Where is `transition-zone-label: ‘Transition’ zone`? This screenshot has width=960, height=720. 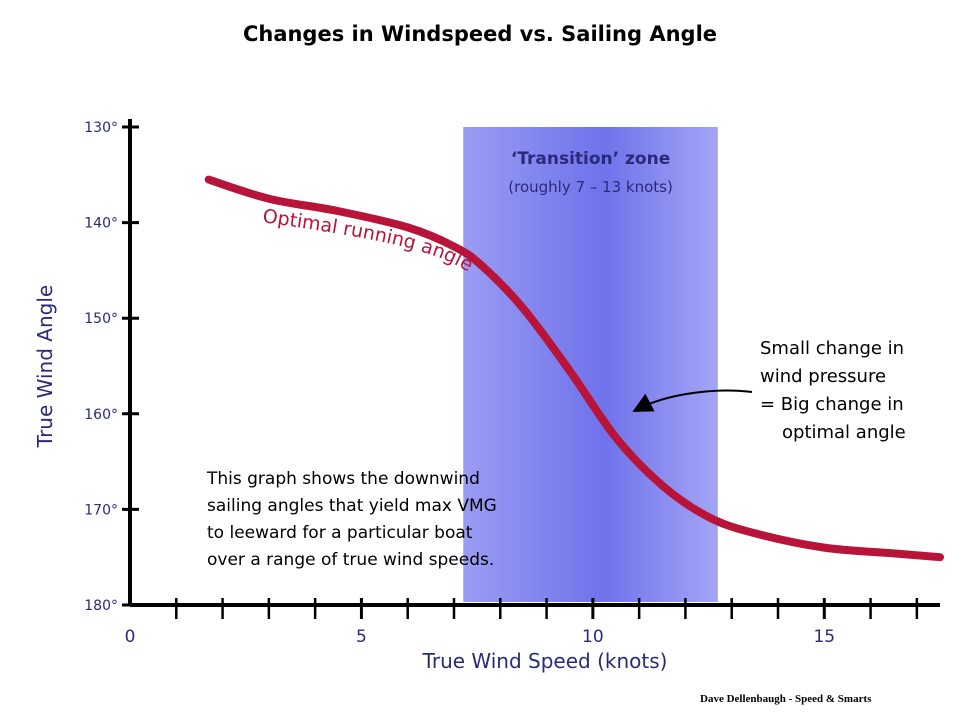
transition-zone-label: ‘Transition’ zone is located at coordinates (590, 159).